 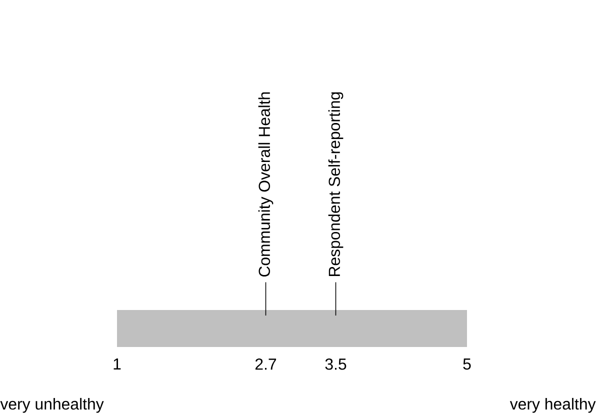 I want to click on x-tick-label: 2.7, so click(x=265, y=364).